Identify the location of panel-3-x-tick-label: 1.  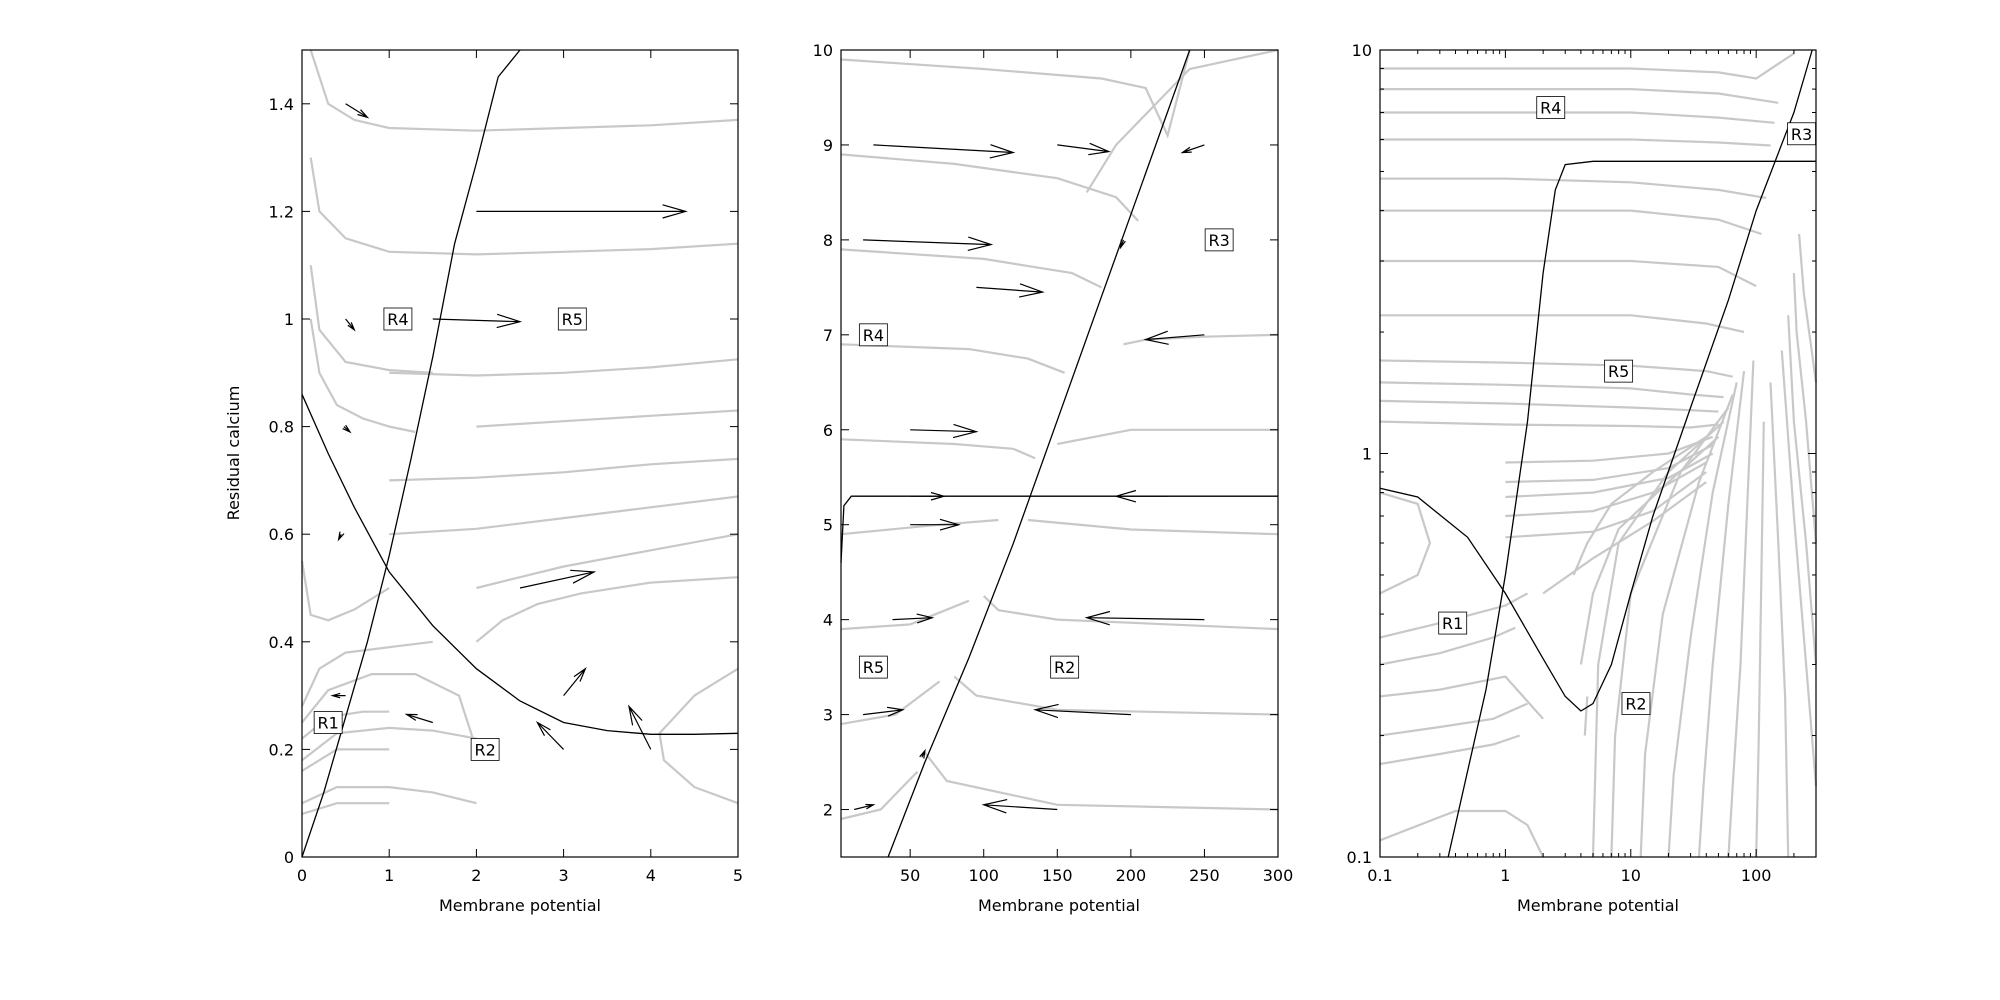
(1505, 875).